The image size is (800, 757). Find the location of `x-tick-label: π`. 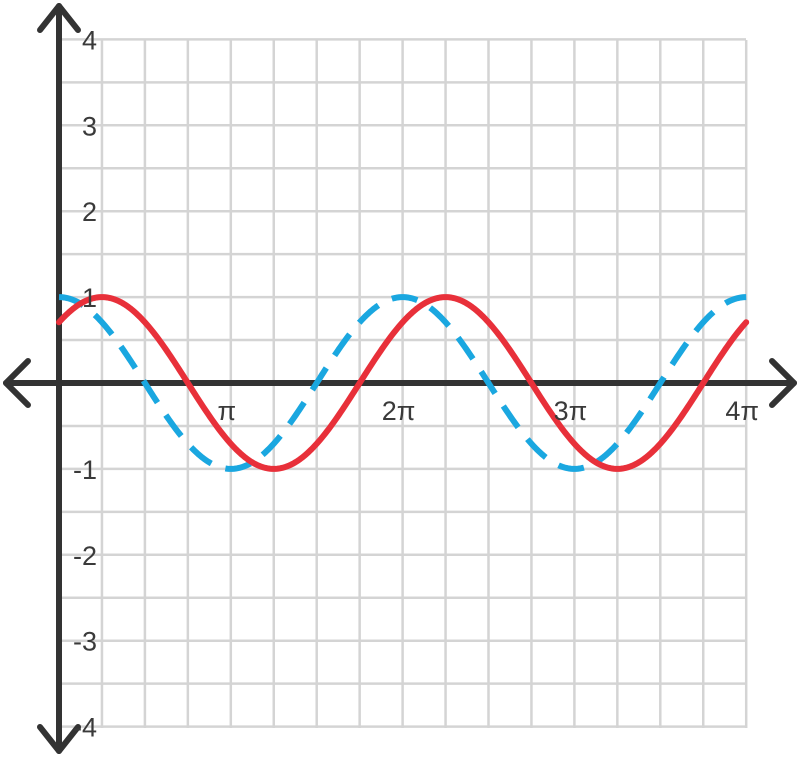

x-tick-label: π is located at coordinates (226, 411).